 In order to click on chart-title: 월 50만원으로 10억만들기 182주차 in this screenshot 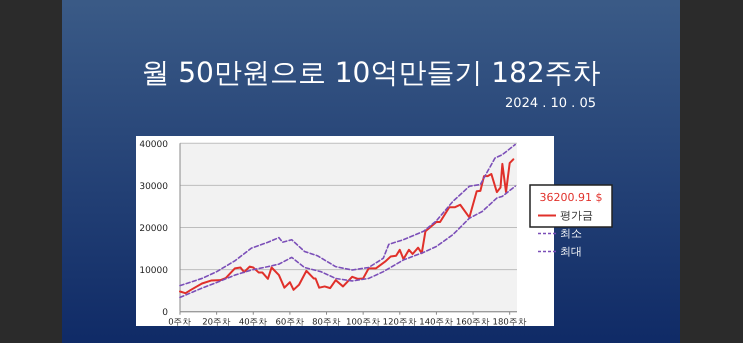, I will do `click(371, 72)`.